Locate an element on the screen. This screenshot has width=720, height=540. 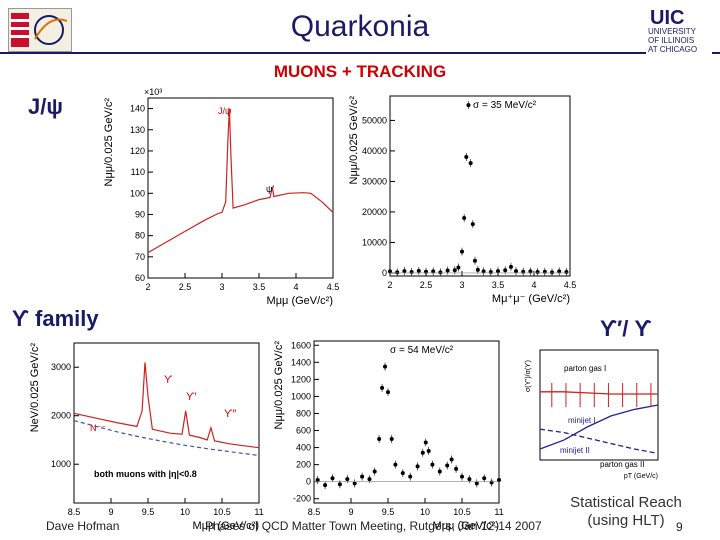
x-tick-label: 3 is located at coordinates (461, 285).